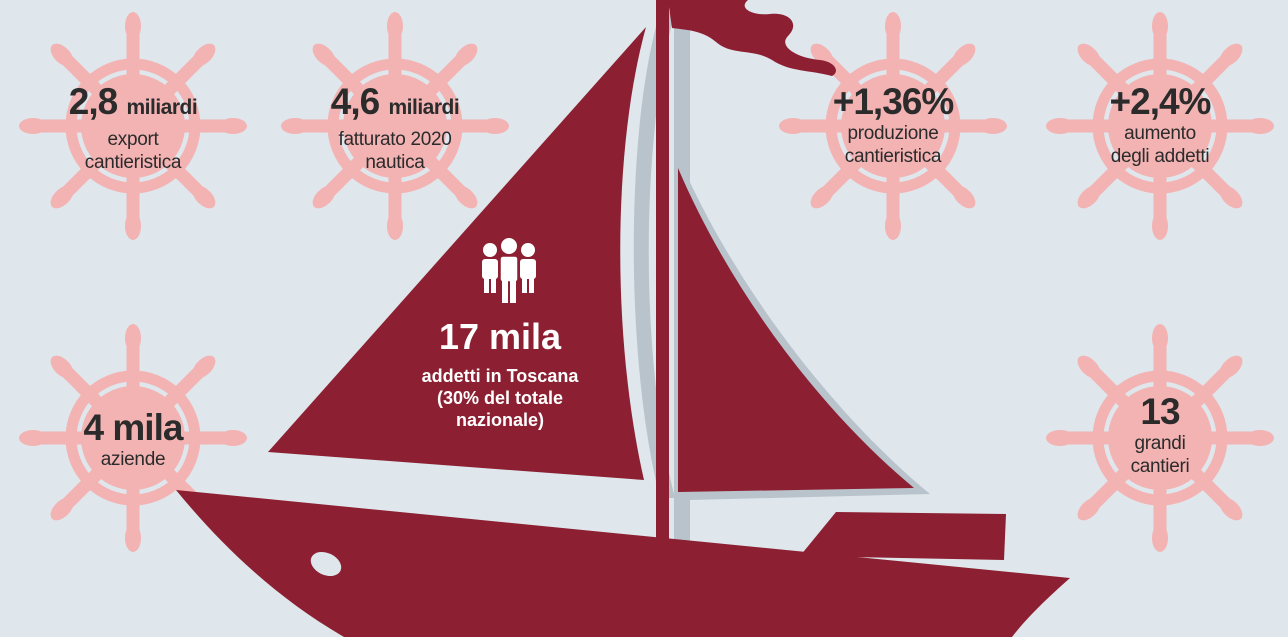 This screenshot has height=637, width=1288. Describe the element at coordinates (499, 420) in the screenshot. I see `sail-label: nazionale)` at that location.